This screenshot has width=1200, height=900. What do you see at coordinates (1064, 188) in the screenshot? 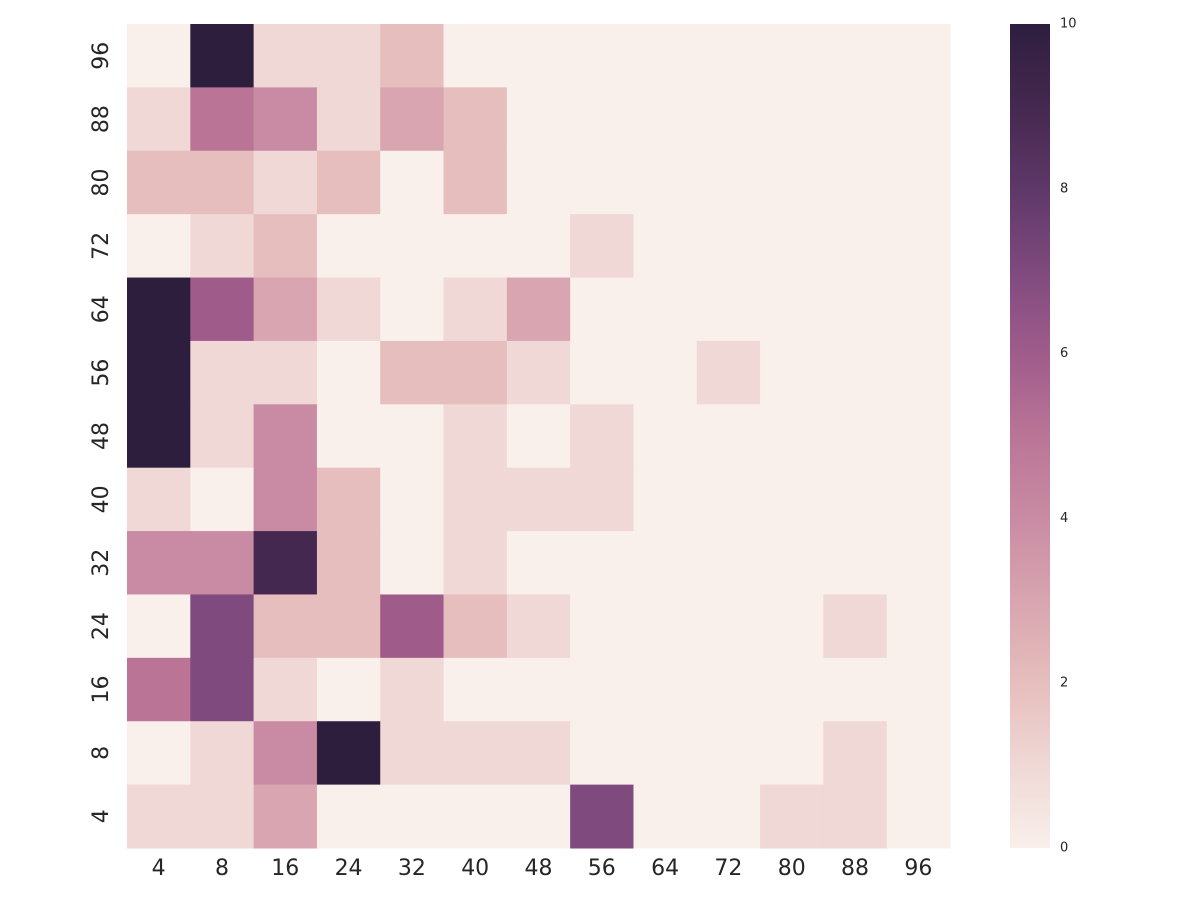
I see `colorbar-tick-label: 8` at bounding box center [1064, 188].